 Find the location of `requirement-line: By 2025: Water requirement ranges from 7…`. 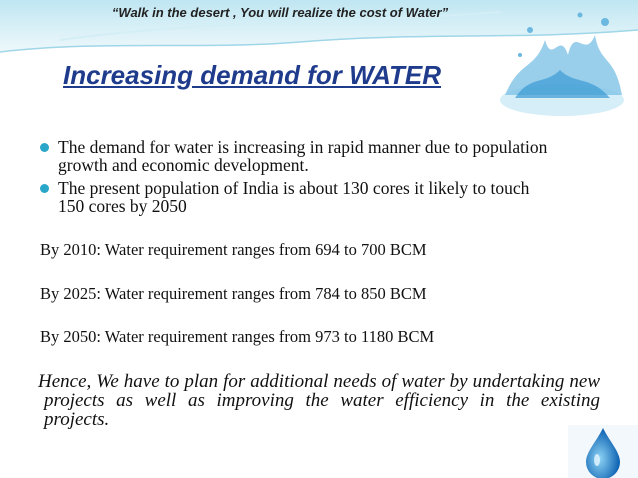

requirement-line: By 2025: Water requirement ranges from 7… is located at coordinates (233, 293).